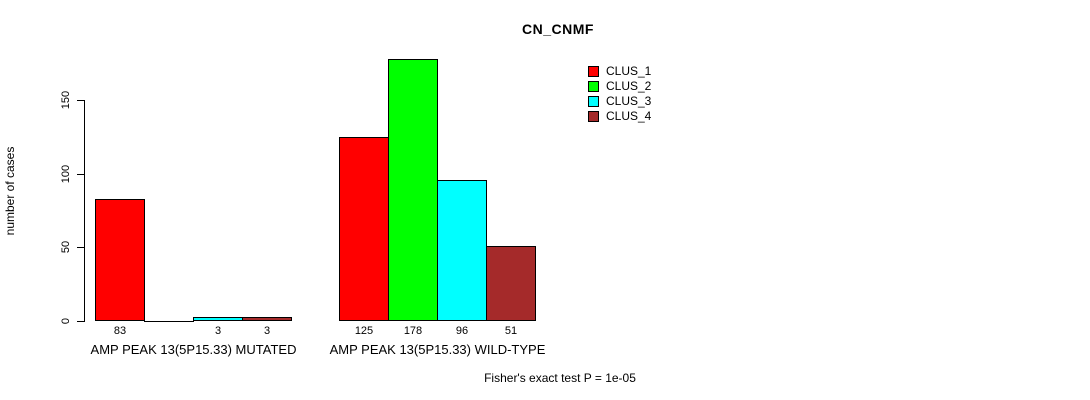 This screenshot has width=1090, height=400. I want to click on legend-item: CLUS_4, so click(619, 116).